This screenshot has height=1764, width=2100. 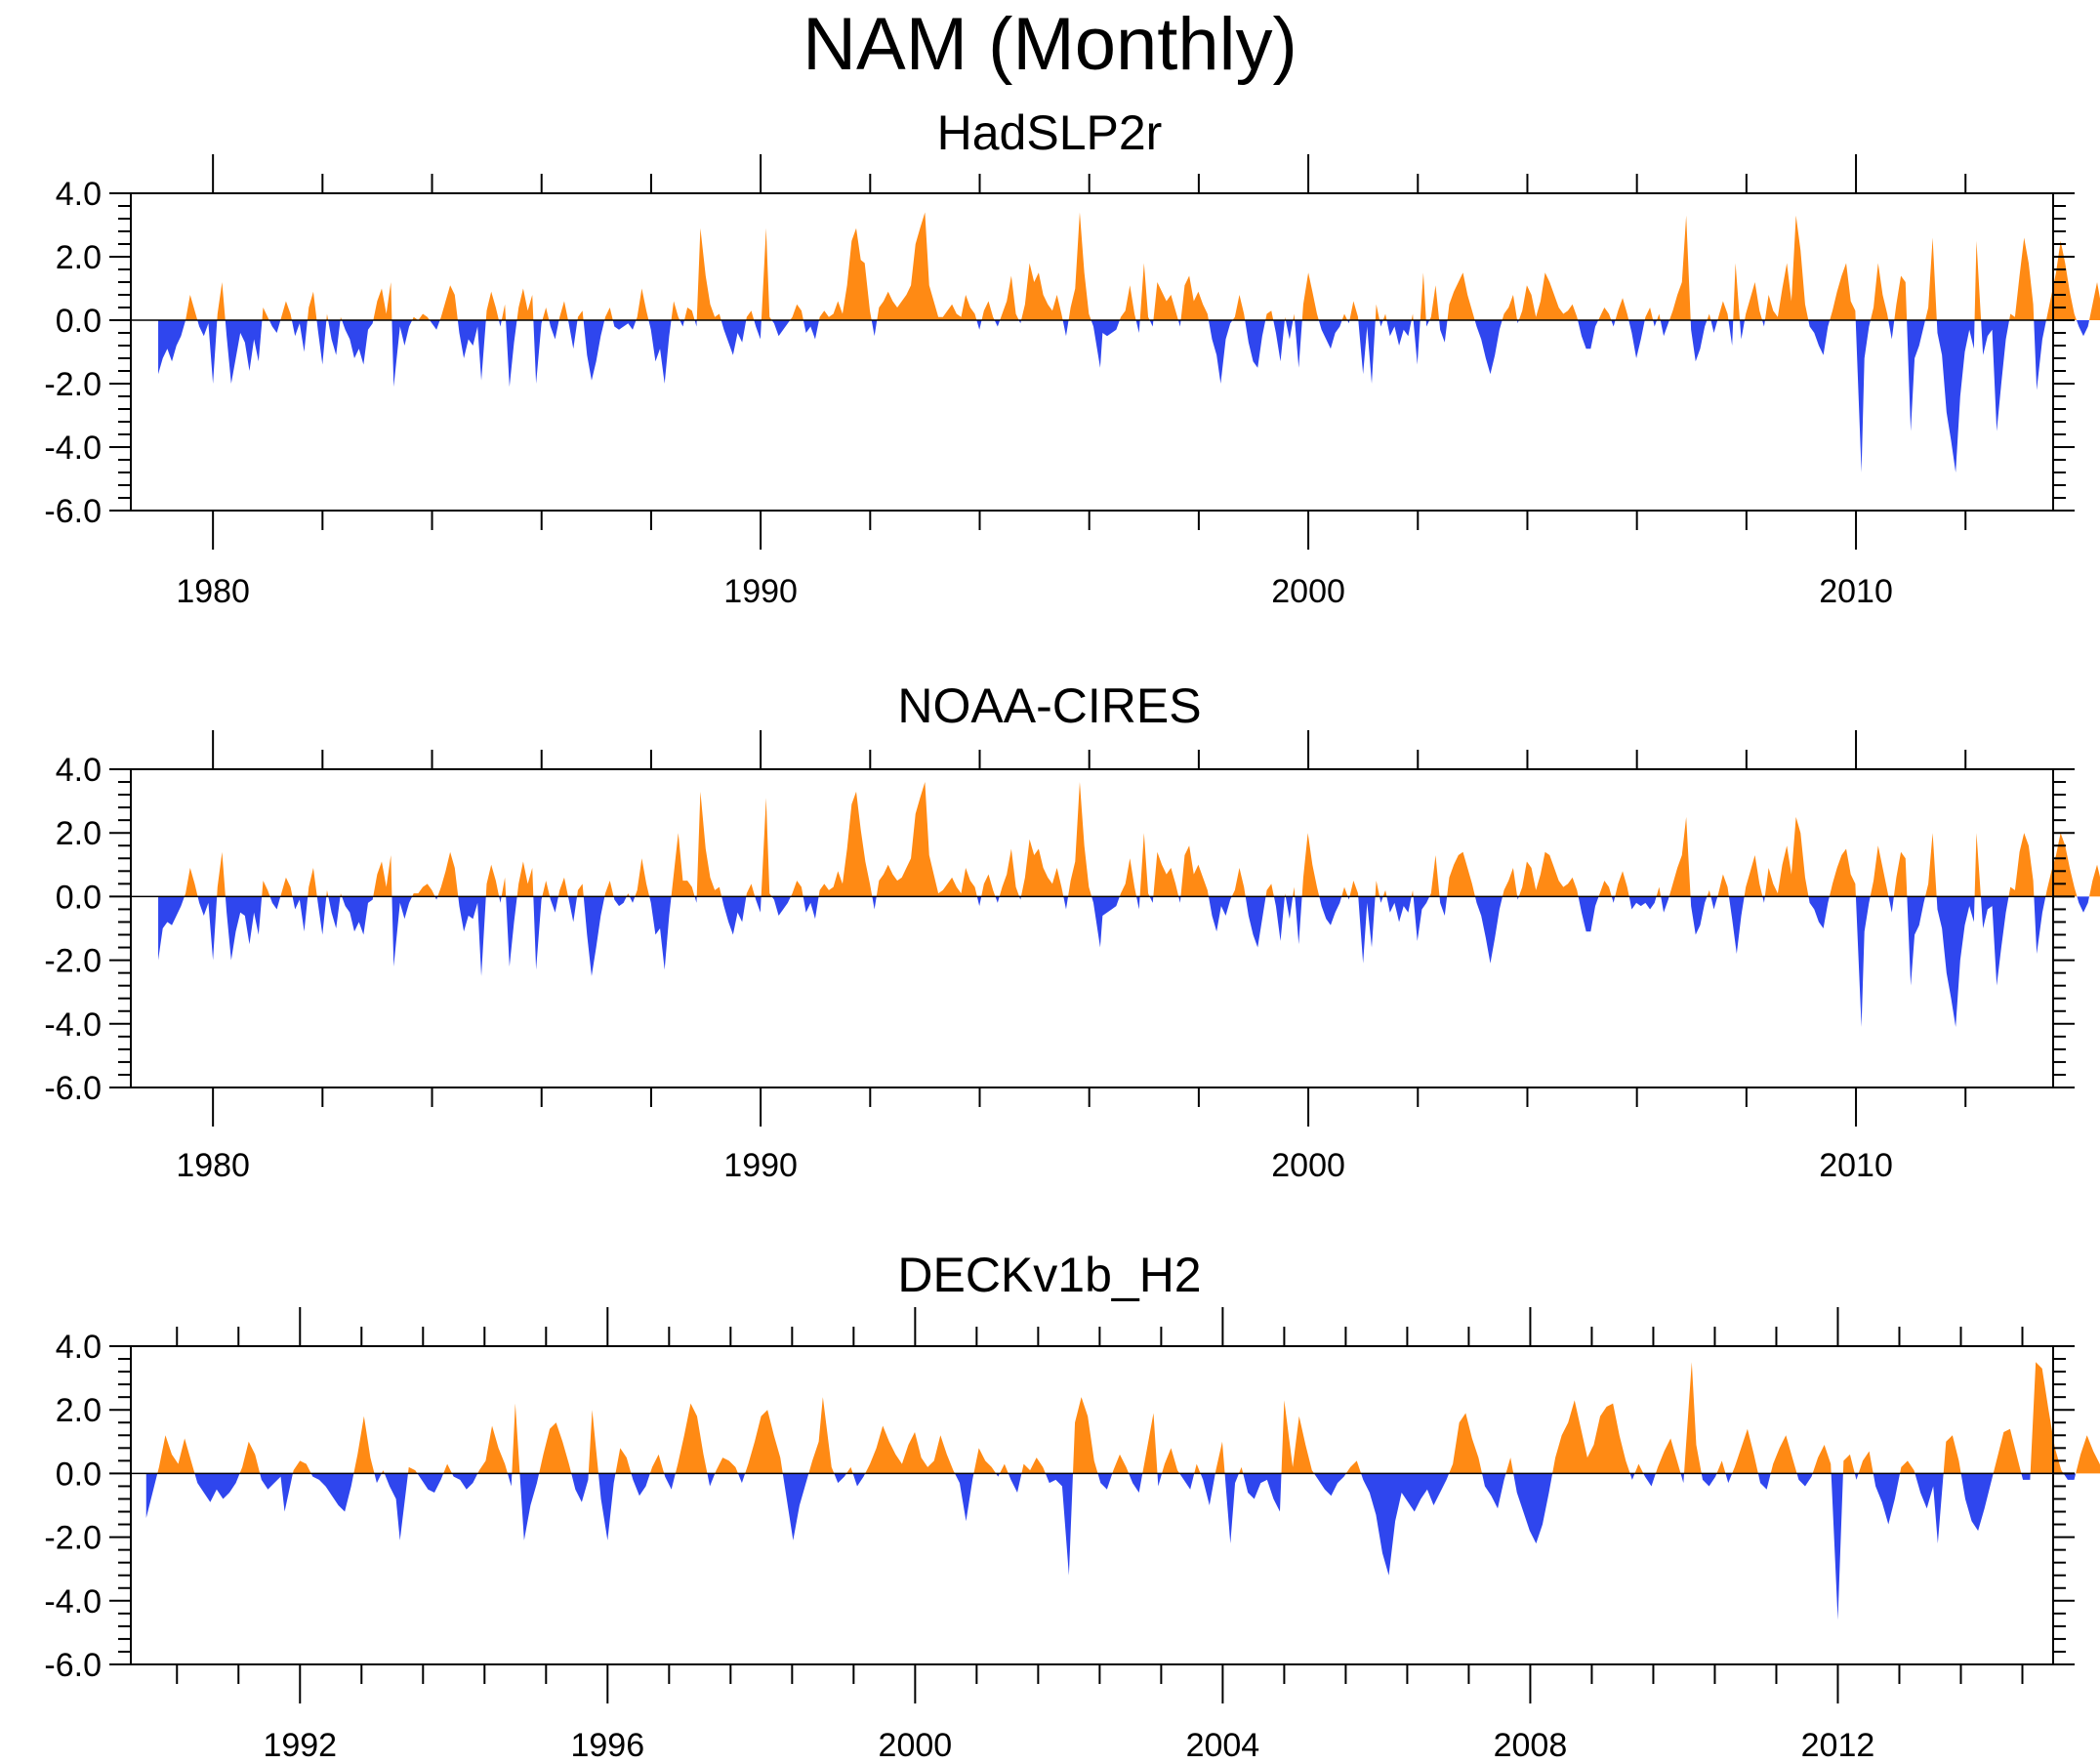 What do you see at coordinates (300, 1745) in the screenshot?
I see `x-tick-label: 1992` at bounding box center [300, 1745].